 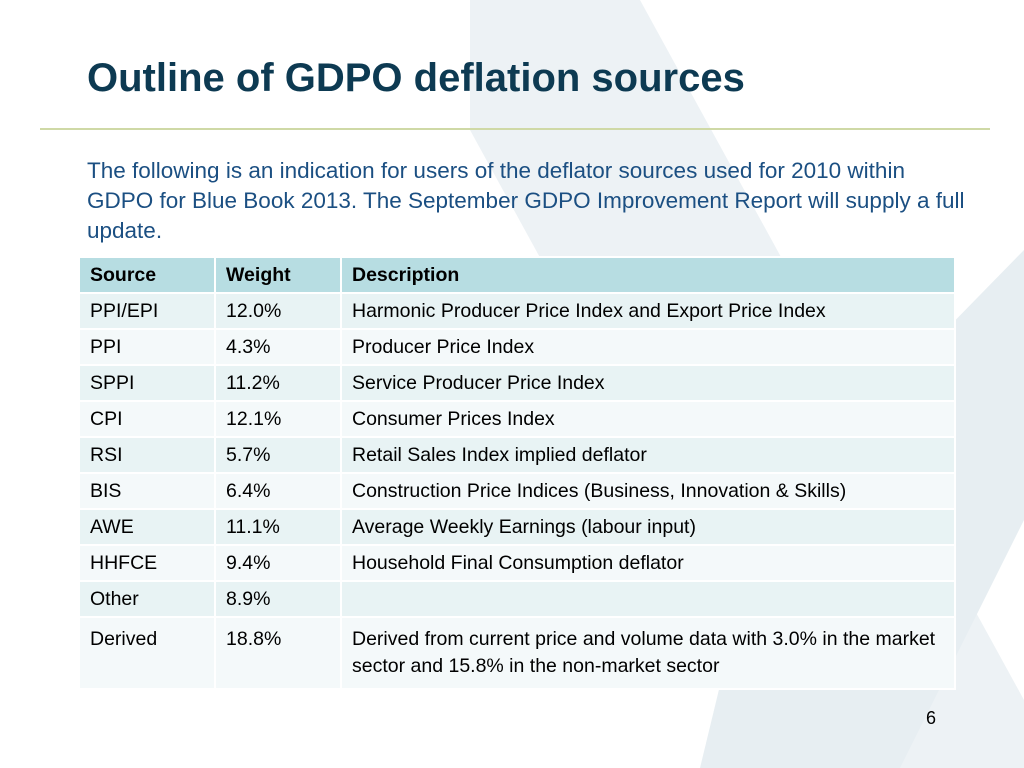 What do you see at coordinates (147, 527) in the screenshot?
I see `source-cell: AWE` at bounding box center [147, 527].